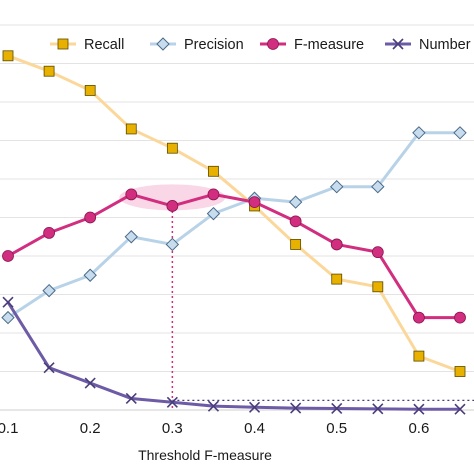  I want to click on legend-item-recall: Recall, so click(87, 45).